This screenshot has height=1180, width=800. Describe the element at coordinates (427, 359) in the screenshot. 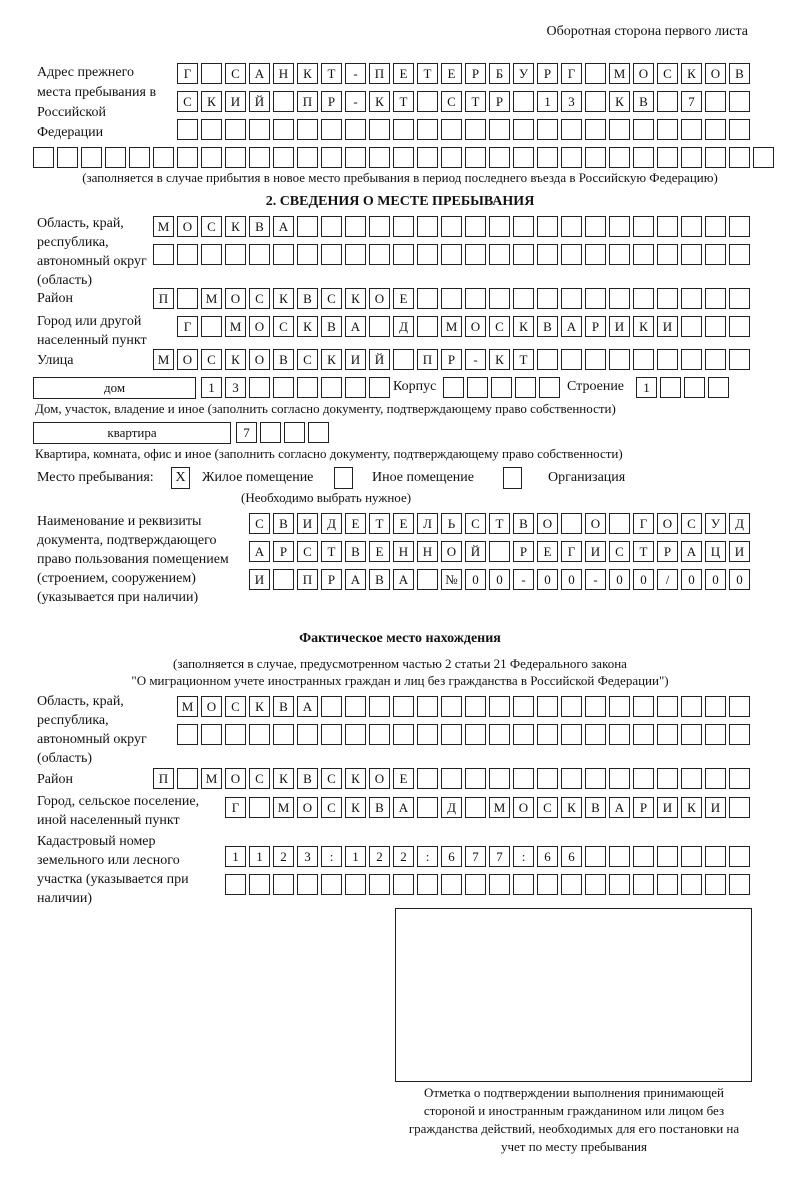

I see `letter-cell: П` at that location.